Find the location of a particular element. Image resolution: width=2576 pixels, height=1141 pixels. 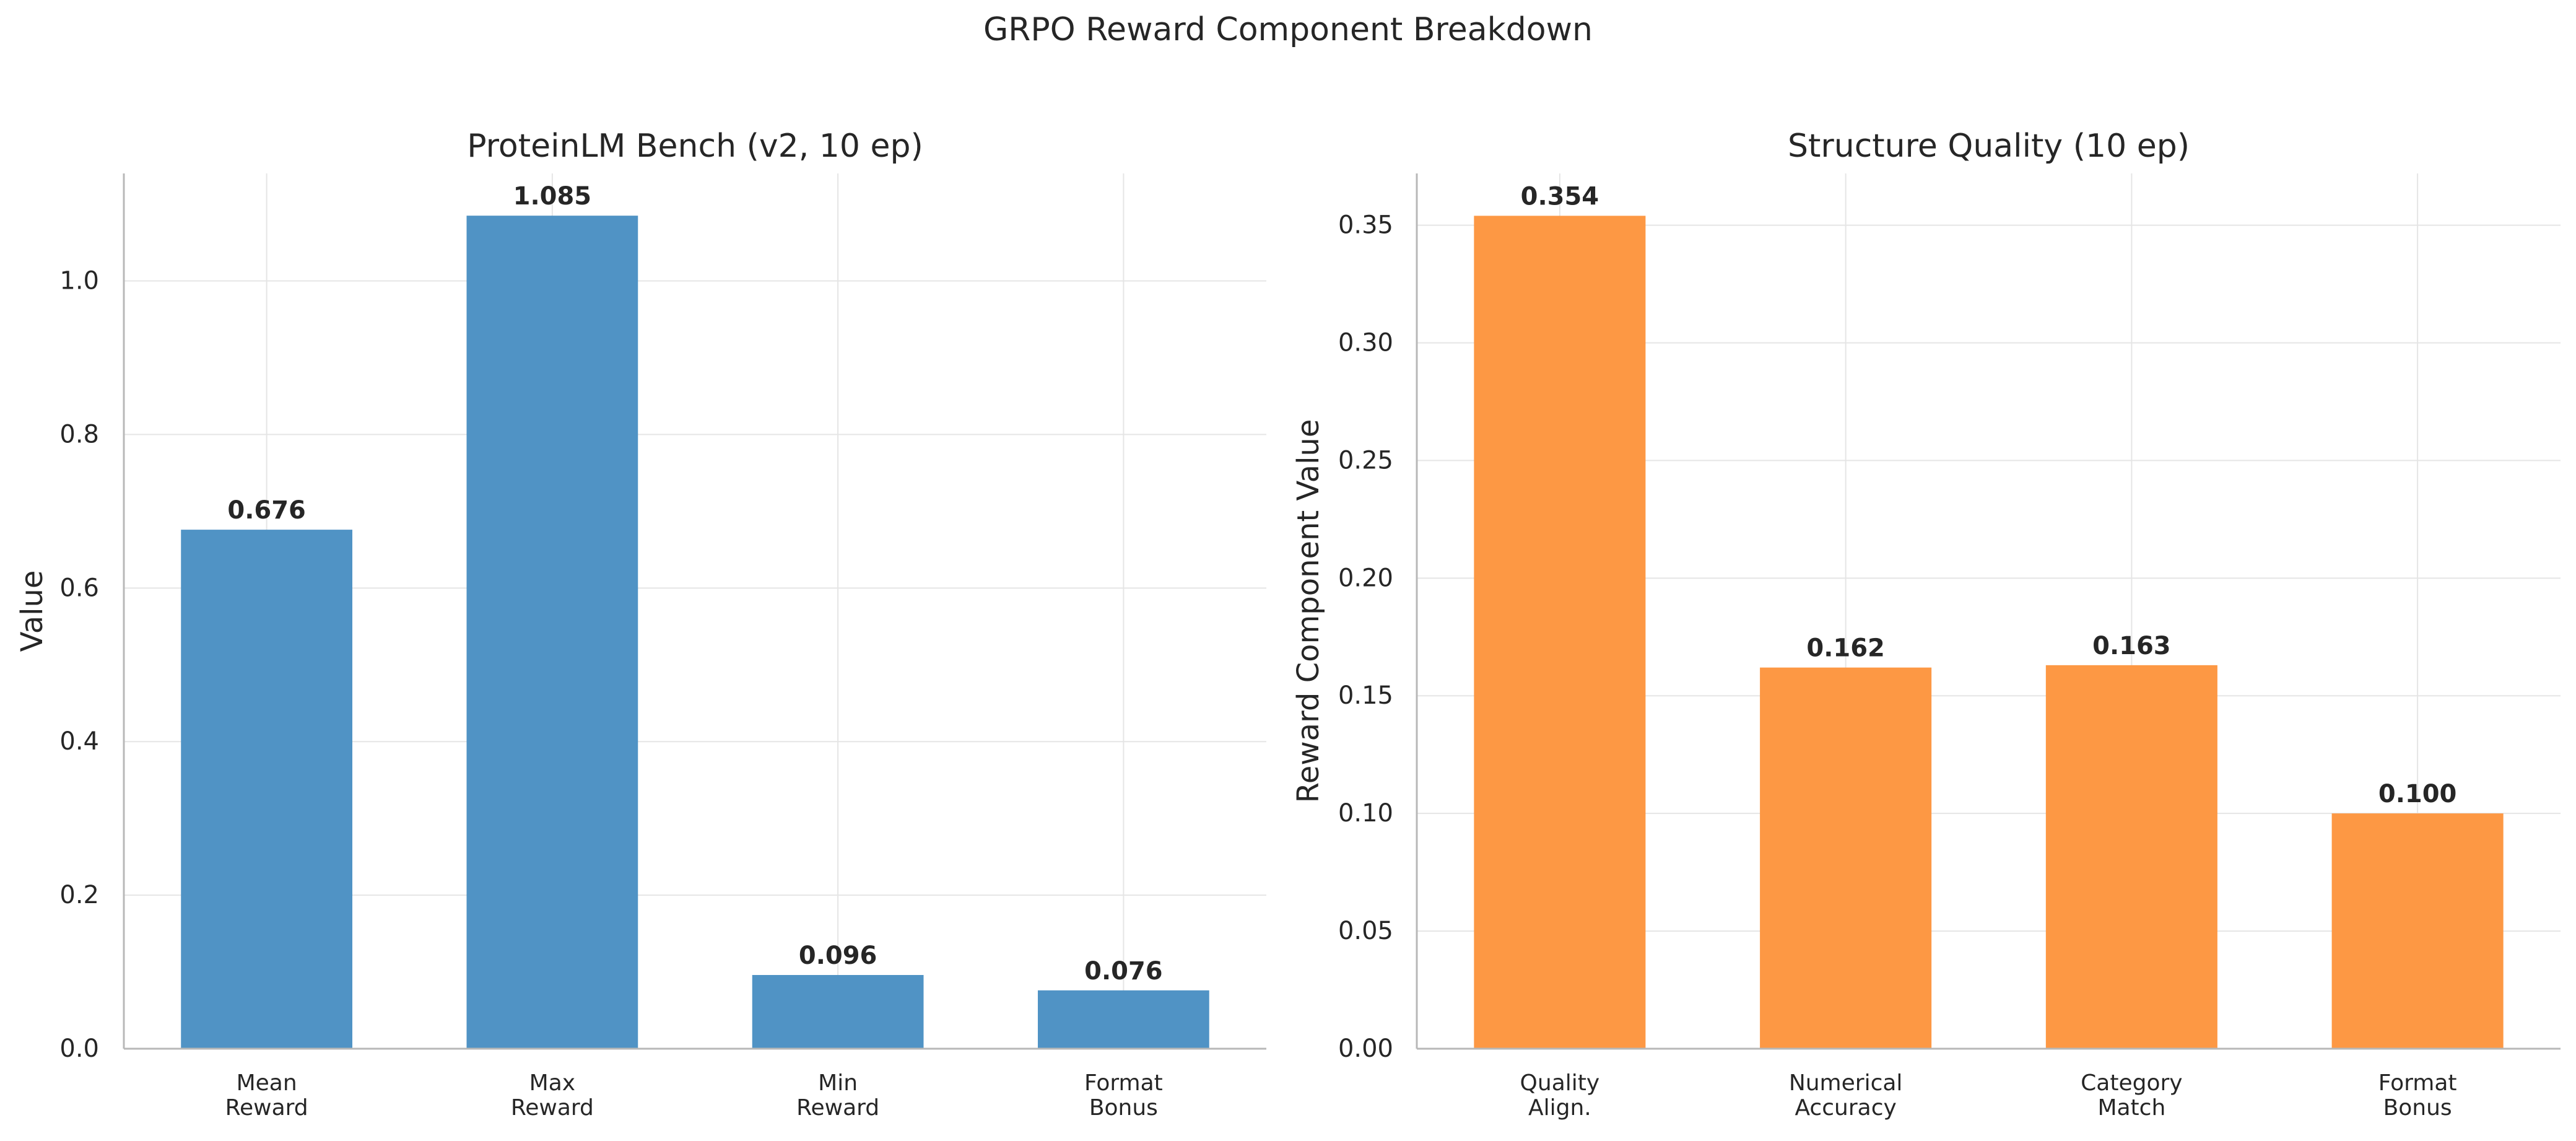

chart2-ytick-label: 0.25 is located at coordinates (1366, 460).